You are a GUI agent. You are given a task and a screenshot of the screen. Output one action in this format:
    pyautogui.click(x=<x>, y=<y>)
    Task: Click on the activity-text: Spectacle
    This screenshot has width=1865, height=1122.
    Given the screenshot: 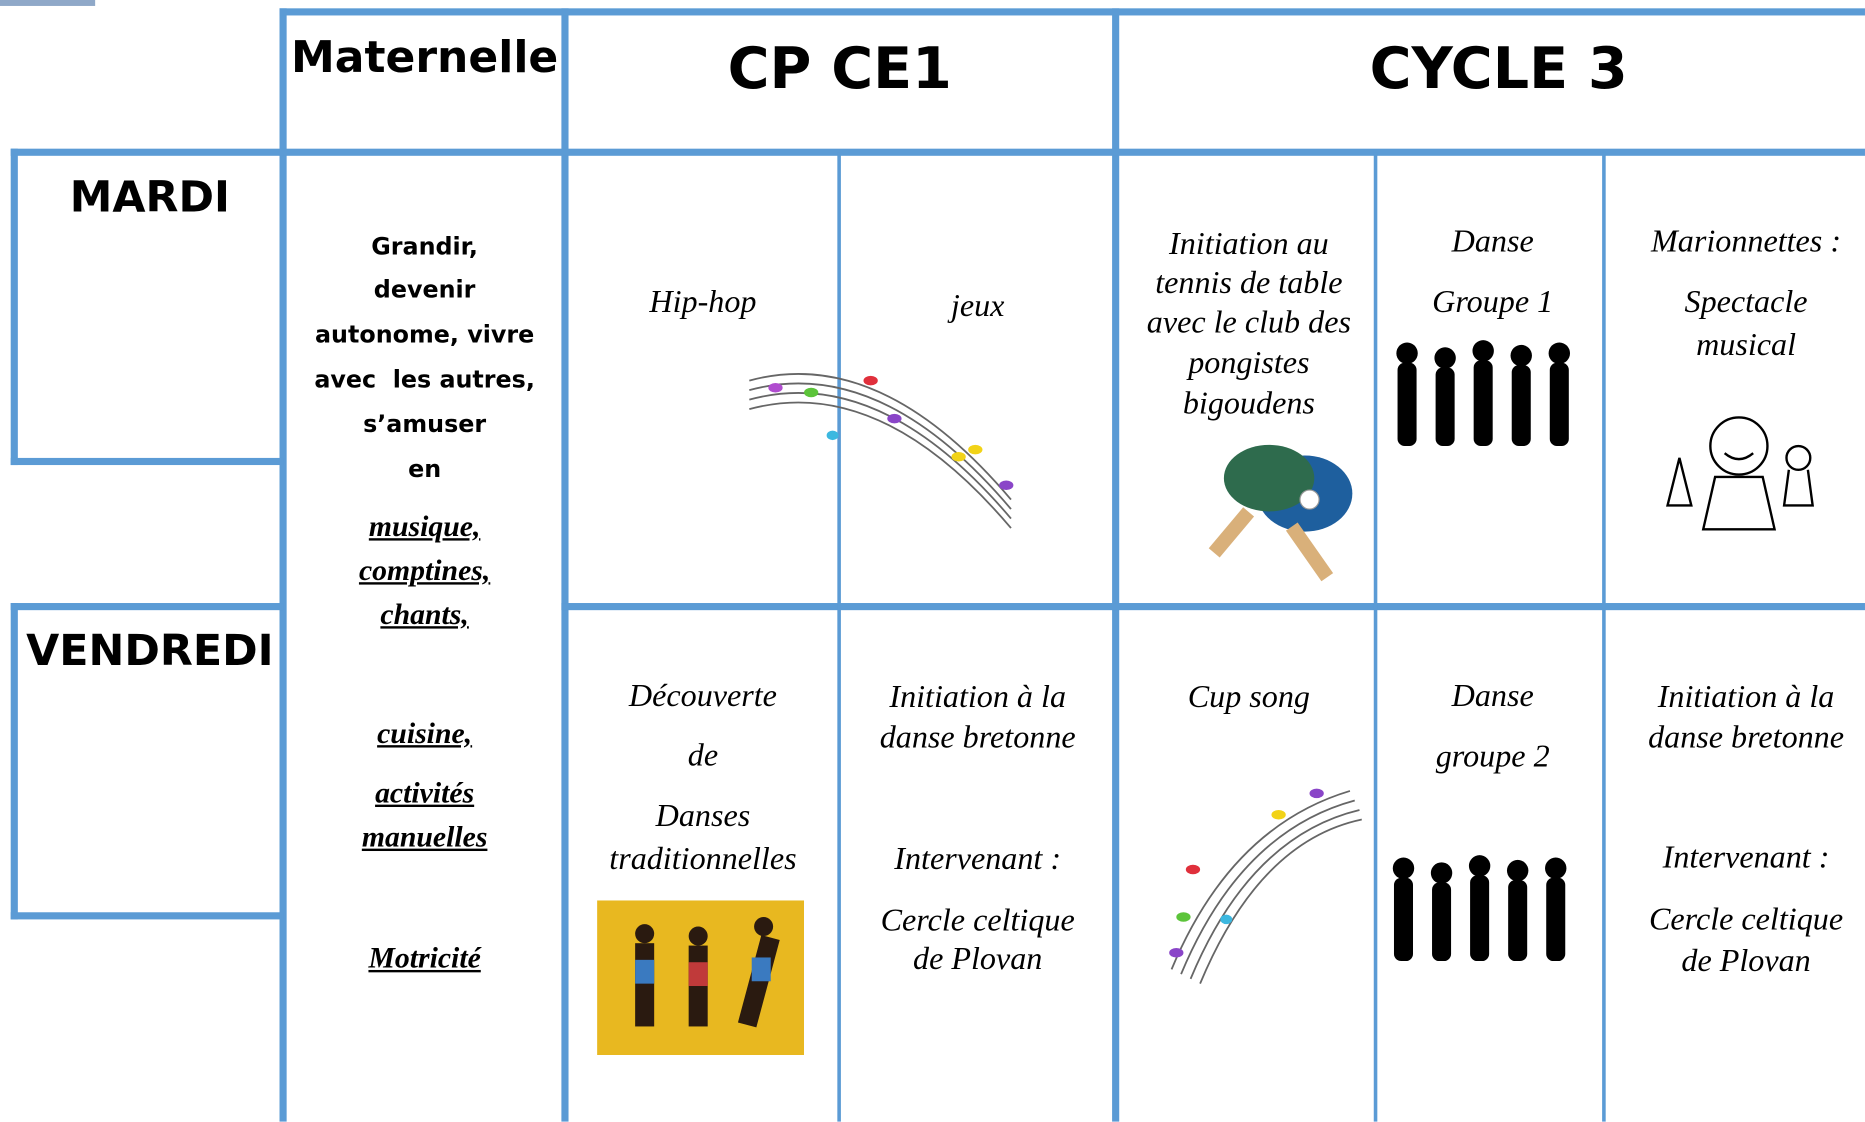 What is the action you would take?
    pyautogui.click(x=1746, y=301)
    